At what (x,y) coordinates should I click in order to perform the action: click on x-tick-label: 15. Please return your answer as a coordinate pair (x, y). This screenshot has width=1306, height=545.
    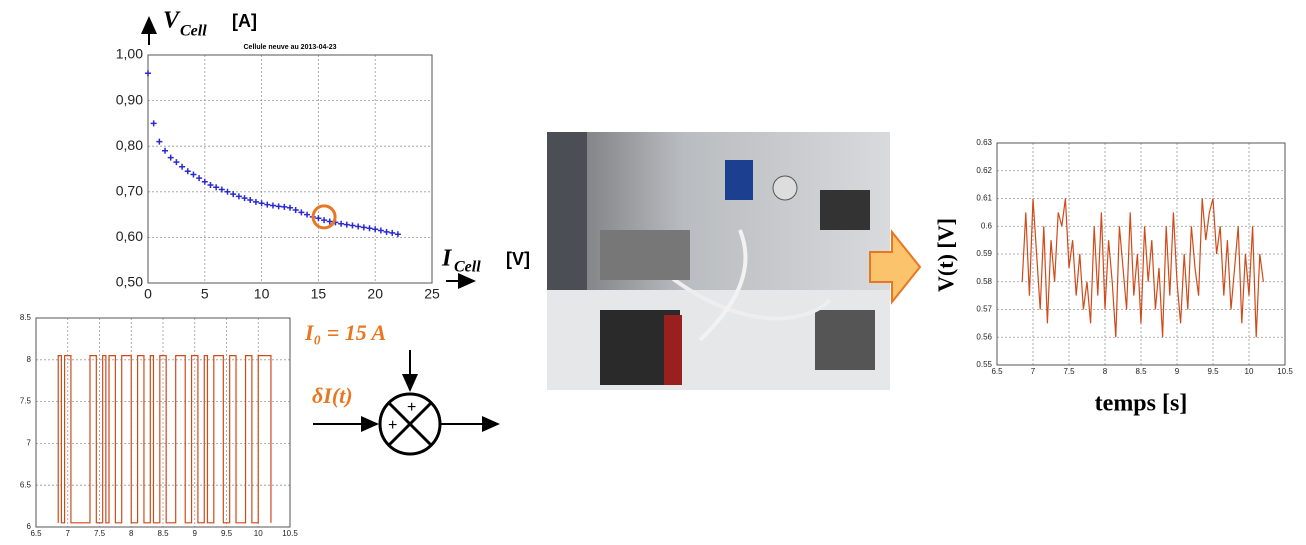
    Looking at the image, I should click on (319, 294).